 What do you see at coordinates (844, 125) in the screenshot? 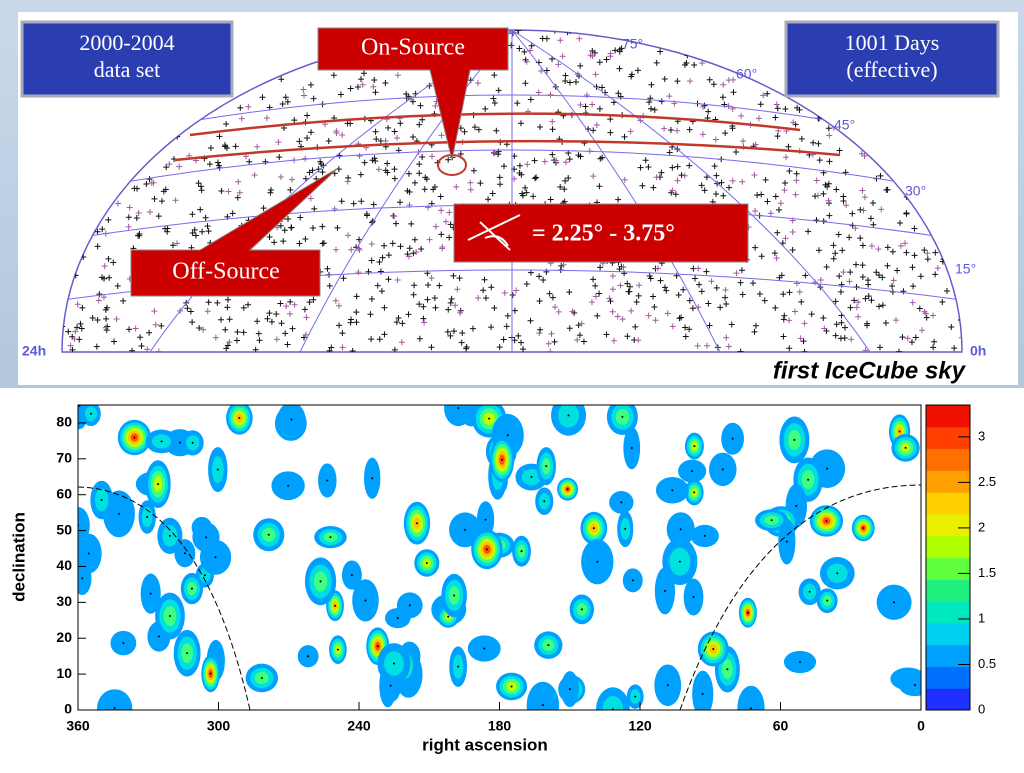
I see `dec-label: 45°` at bounding box center [844, 125].